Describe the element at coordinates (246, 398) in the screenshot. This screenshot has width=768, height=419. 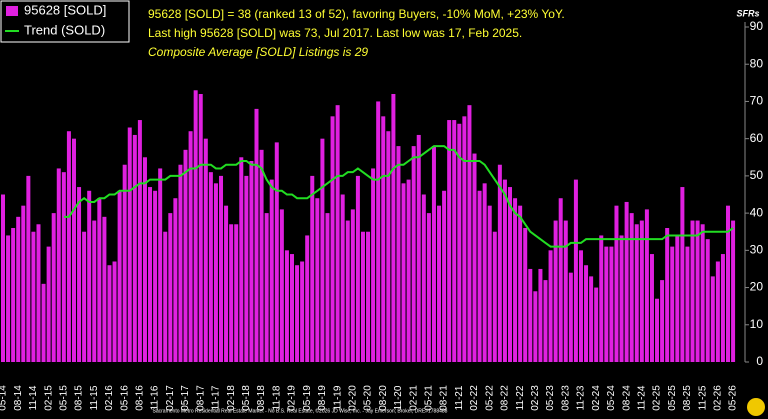
I see `x-tick-label: 05-18` at that location.